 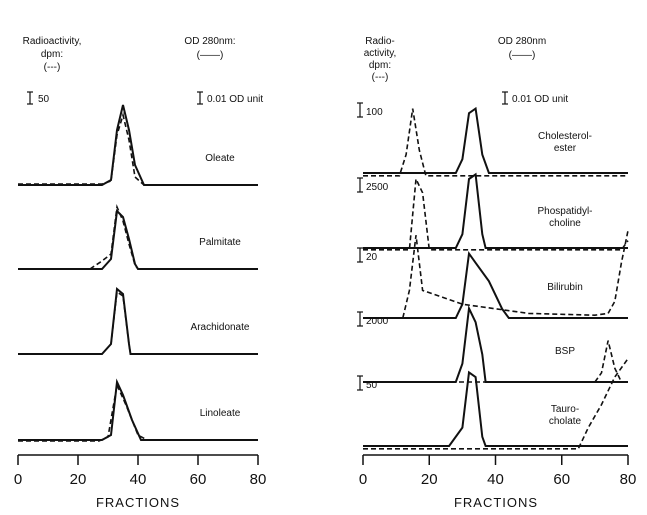 What do you see at coordinates (44, 99) in the screenshot?
I see `radioactivity-scale-value: 50` at bounding box center [44, 99].